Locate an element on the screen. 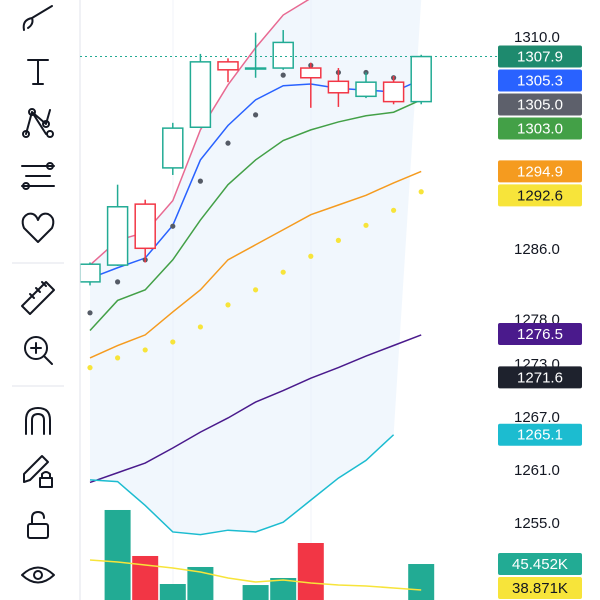  y-tick-label: 1255.0 is located at coordinates (537, 523).